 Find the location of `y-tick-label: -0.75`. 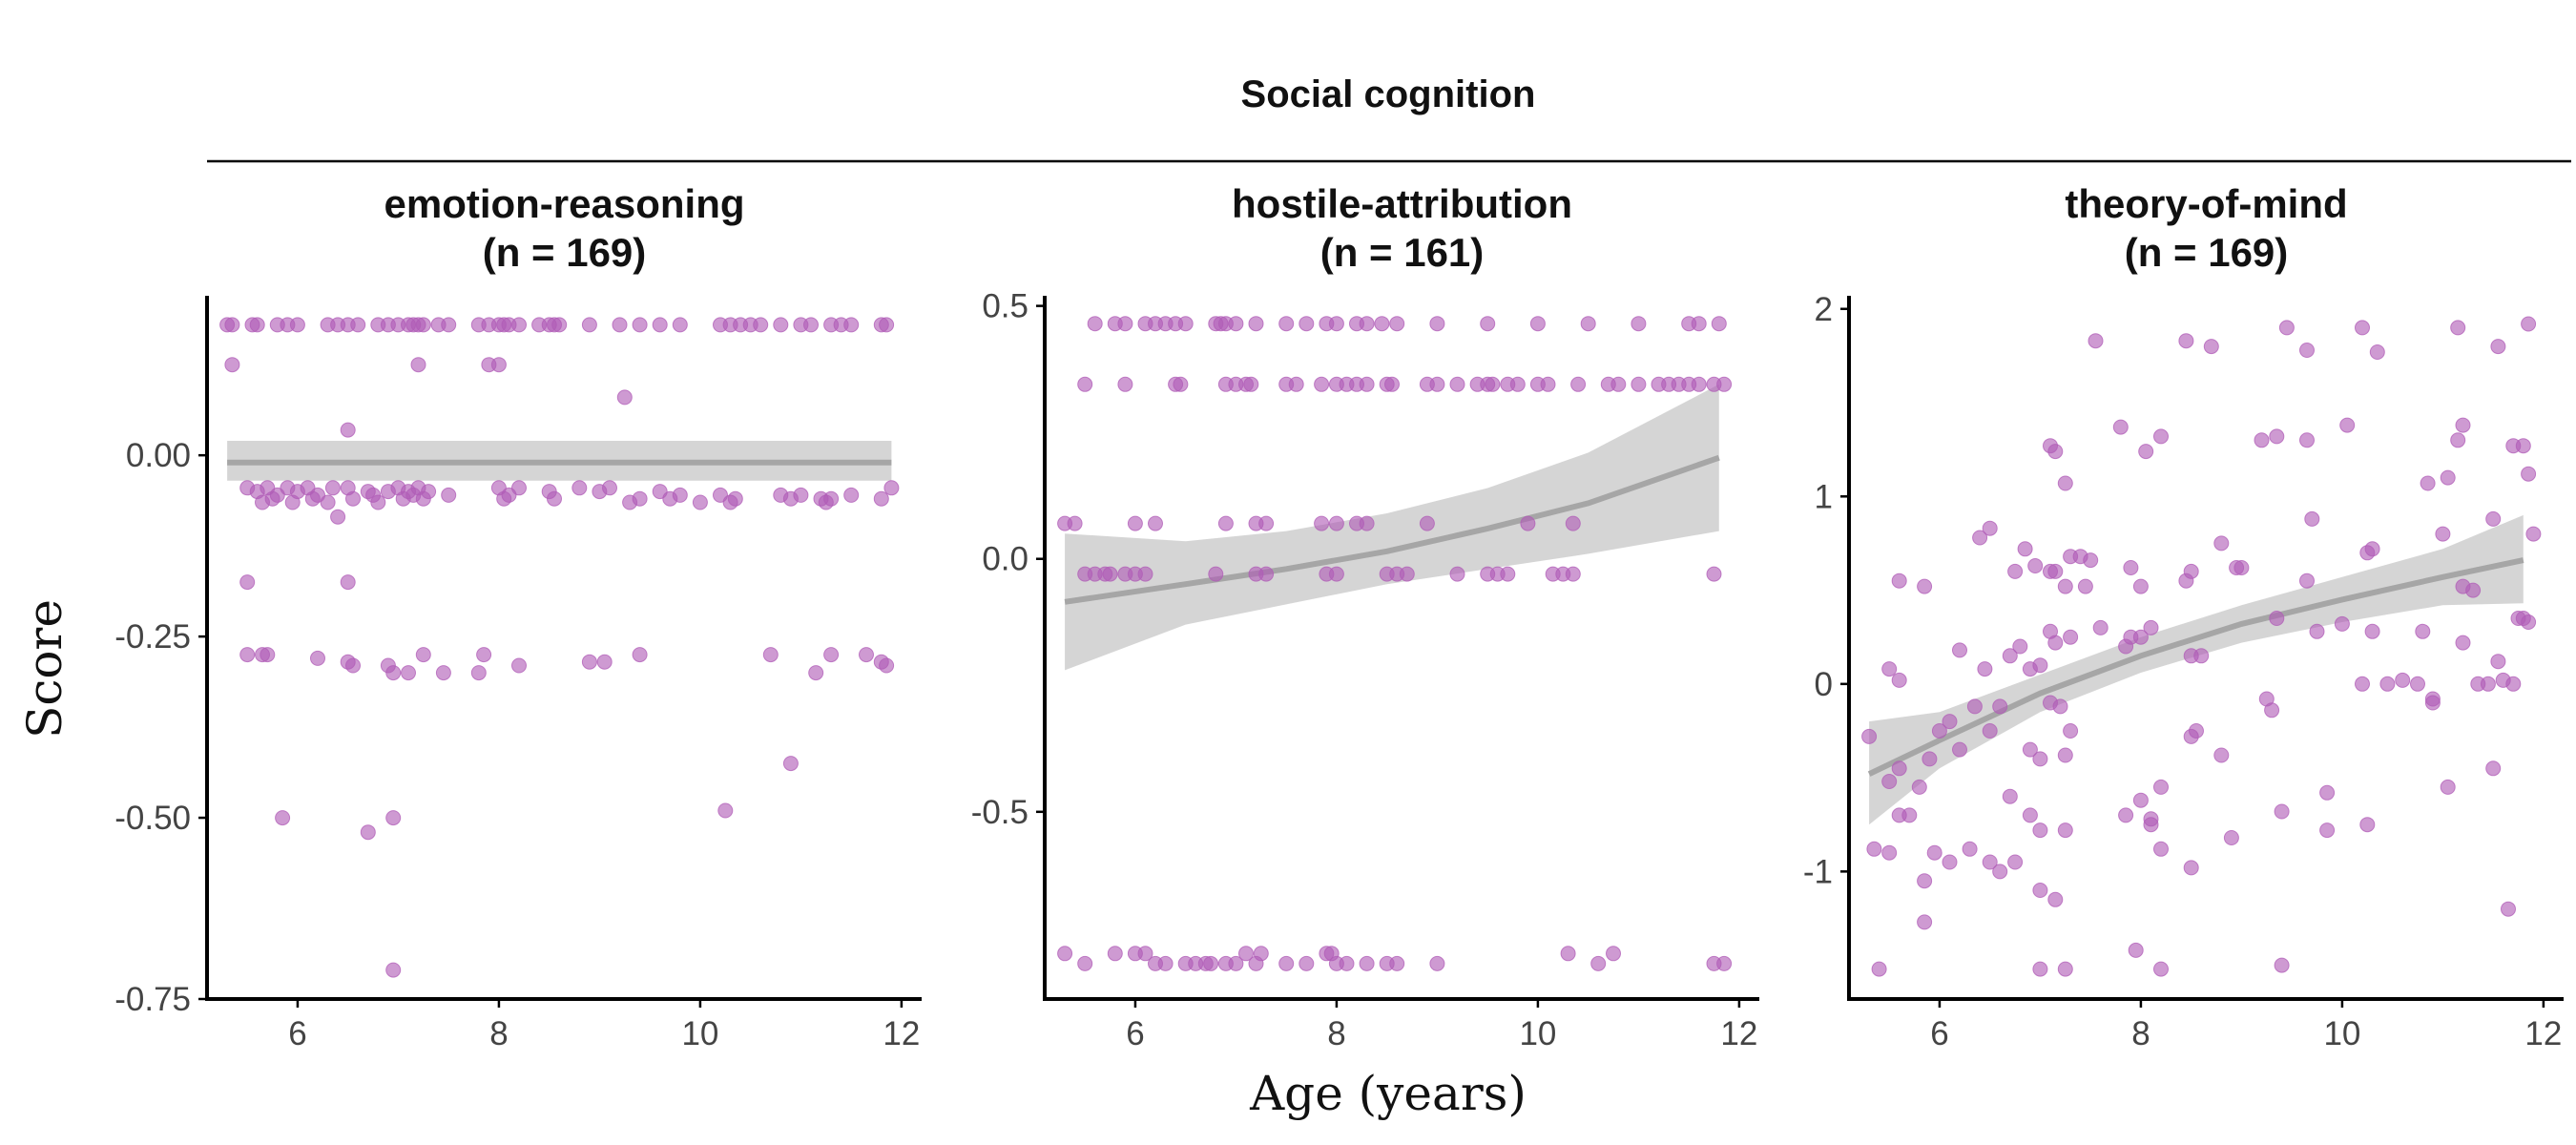

y-tick-label: -0.75 is located at coordinates (152, 1000).